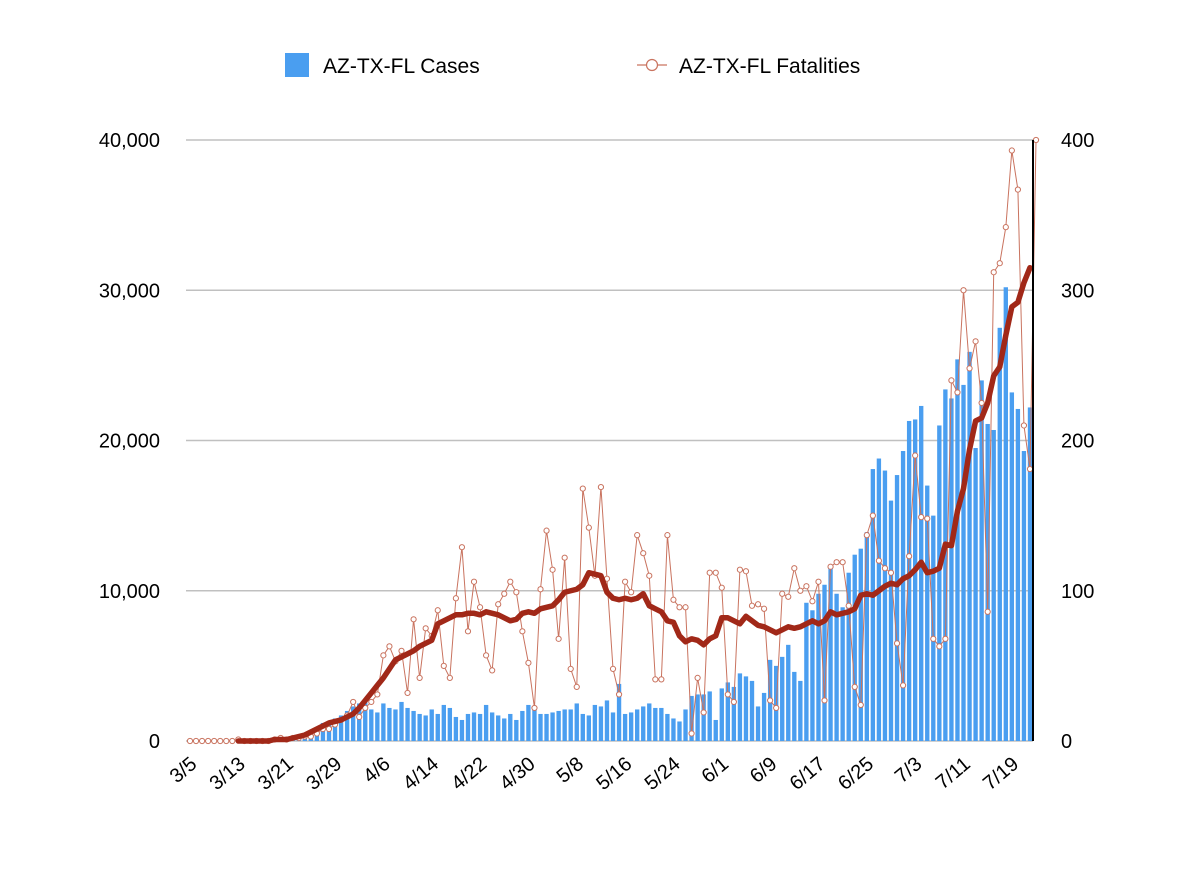  What do you see at coordinates (1066, 742) in the screenshot?
I see `y2-tick-label: 0` at bounding box center [1066, 742].